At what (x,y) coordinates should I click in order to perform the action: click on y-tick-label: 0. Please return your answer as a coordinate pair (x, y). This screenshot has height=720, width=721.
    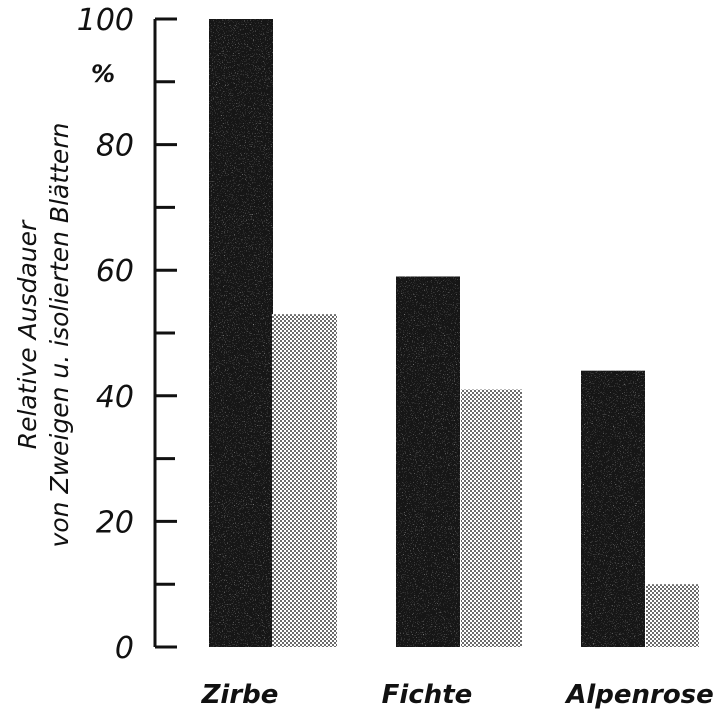
    Looking at the image, I should click on (124, 648).